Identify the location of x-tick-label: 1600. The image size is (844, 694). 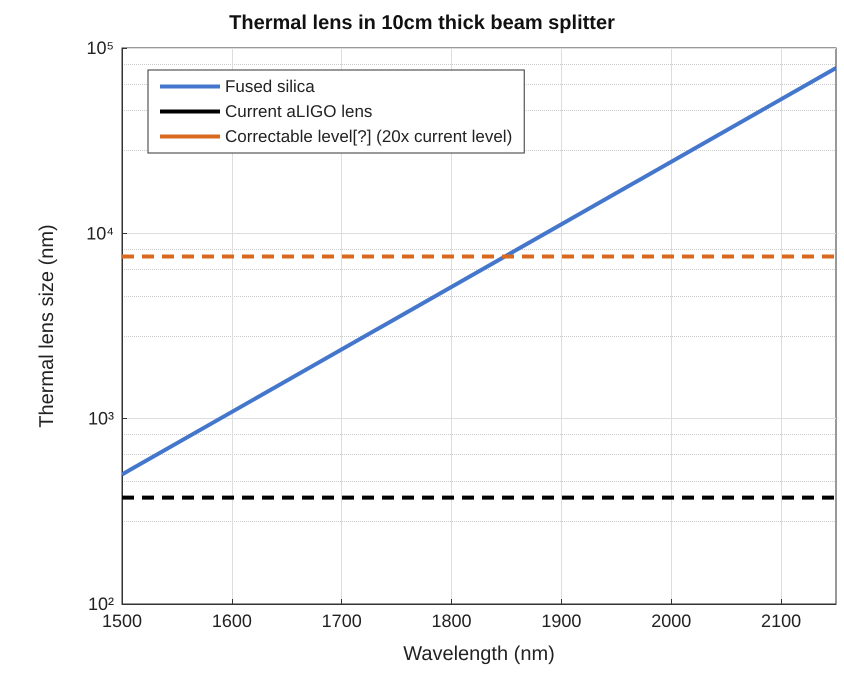
(232, 621).